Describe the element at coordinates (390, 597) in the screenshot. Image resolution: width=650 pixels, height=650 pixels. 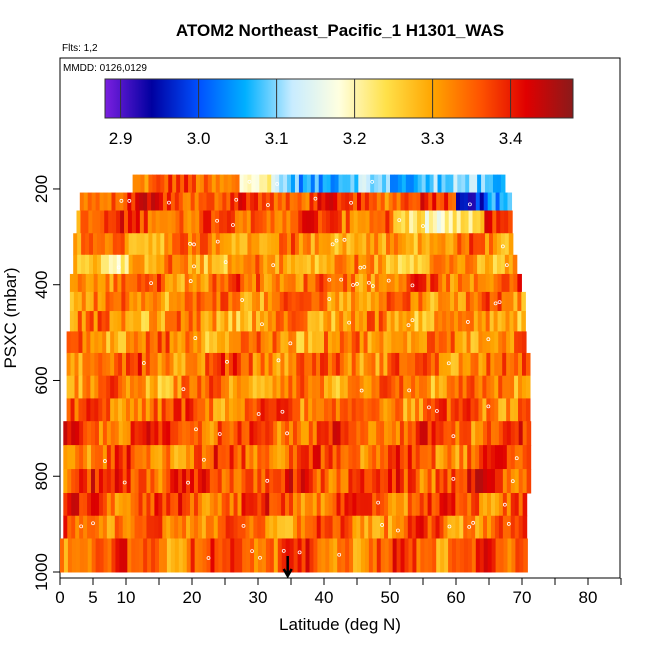
I see `x-tick-label: 50` at that location.